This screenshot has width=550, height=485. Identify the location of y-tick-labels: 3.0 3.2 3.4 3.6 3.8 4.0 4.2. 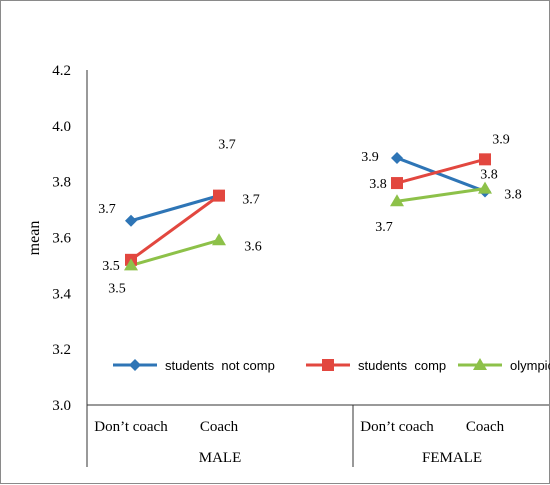
(61, 238).